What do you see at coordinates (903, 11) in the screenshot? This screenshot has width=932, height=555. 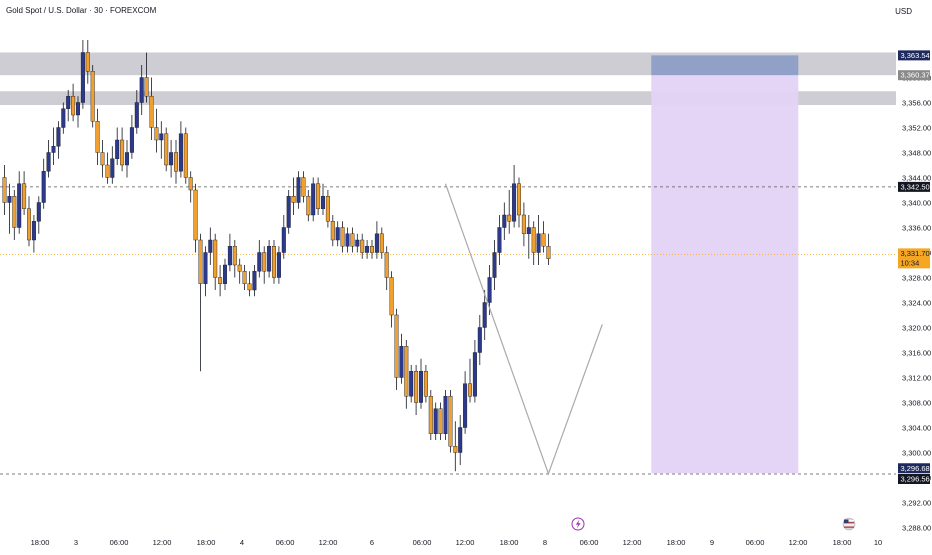 I see `currency-label: USD` at bounding box center [903, 11].